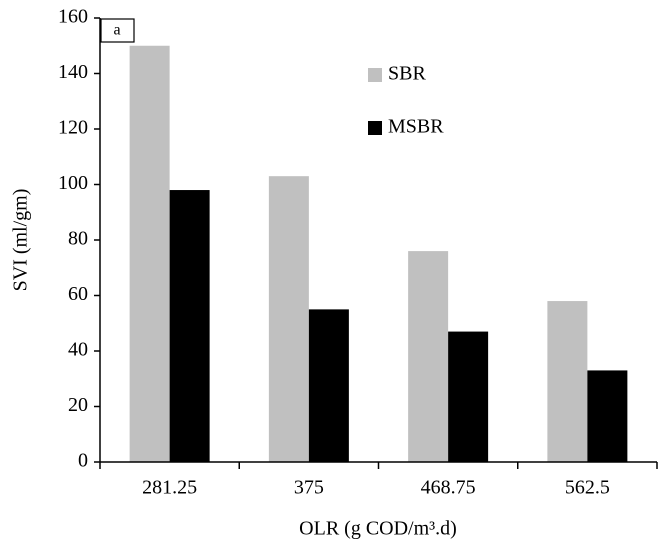 The height and width of the screenshot is (546, 662). I want to click on y-tick-label: 60, so click(78, 294).